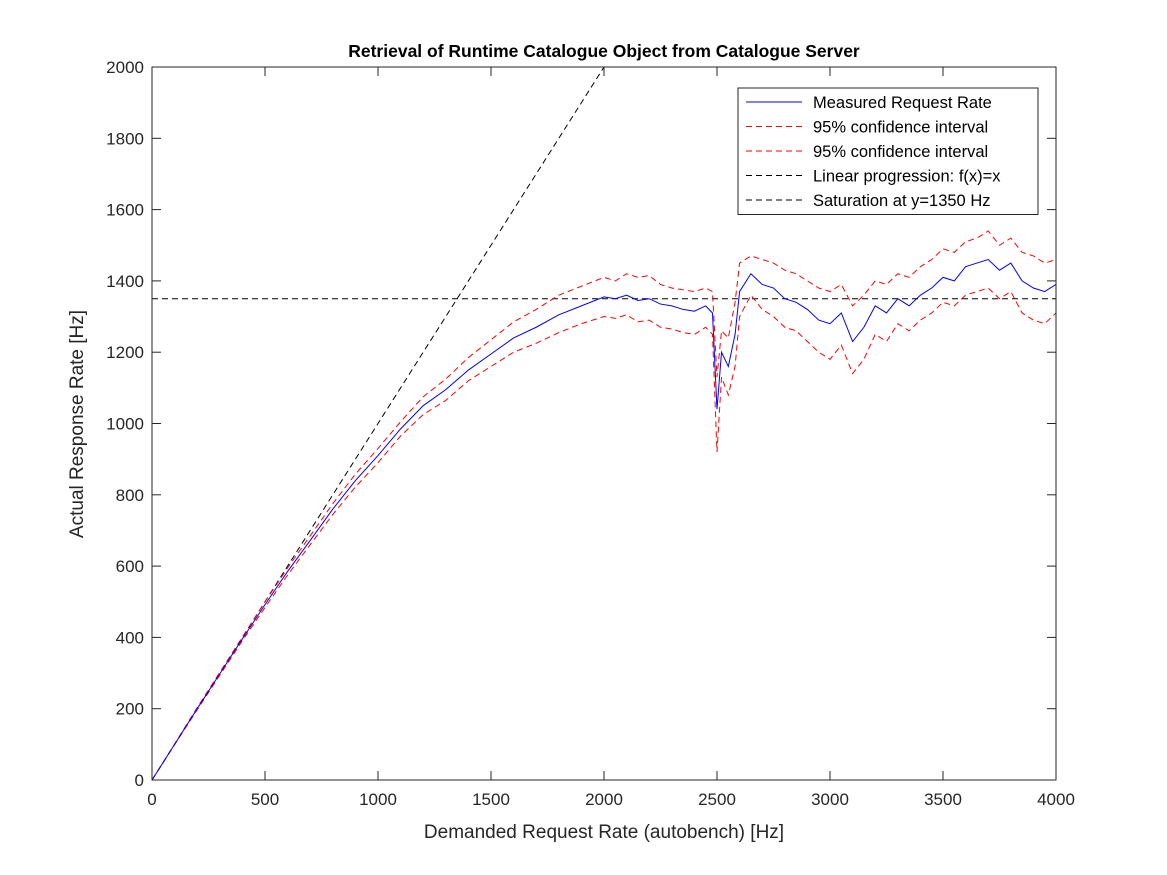 This screenshot has width=1167, height=875. What do you see at coordinates (125, 352) in the screenshot?
I see `y-tick-label: 1200` at bounding box center [125, 352].